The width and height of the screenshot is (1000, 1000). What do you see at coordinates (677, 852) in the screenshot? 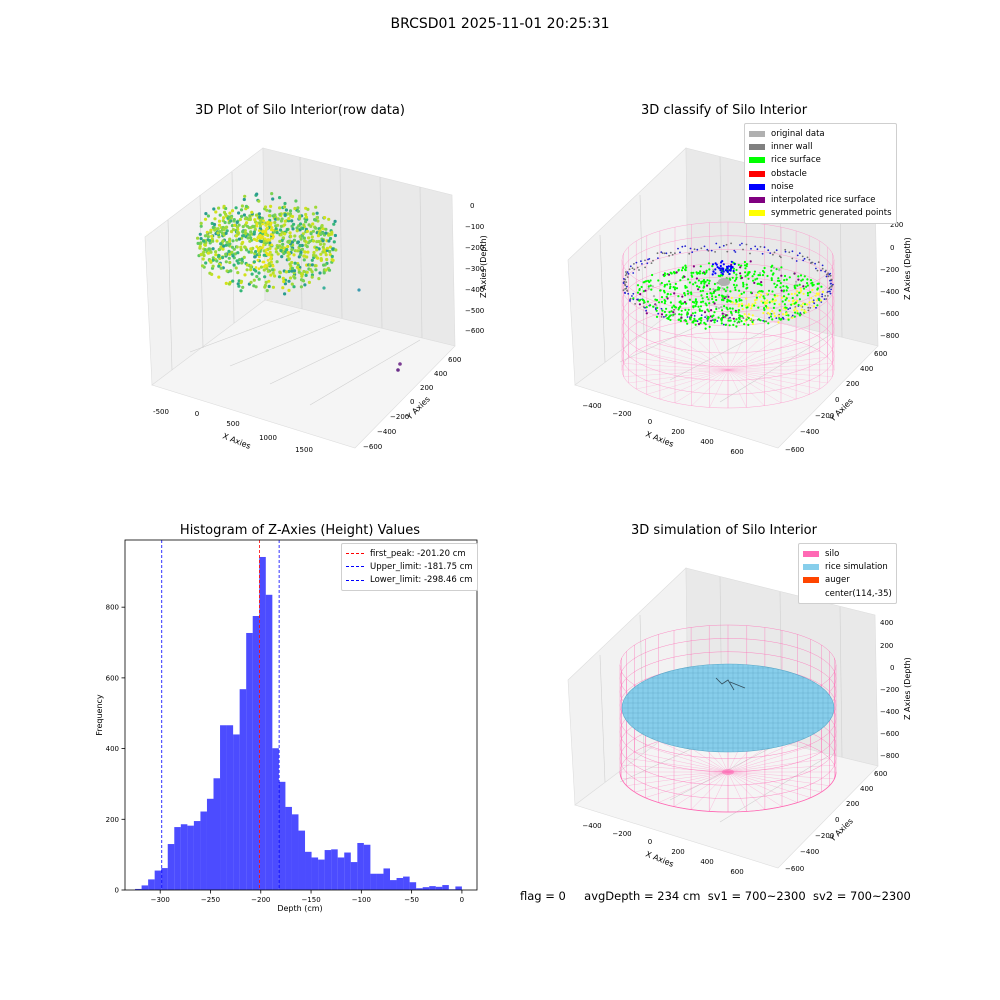
I see `sim-xtick: 200` at bounding box center [677, 852].